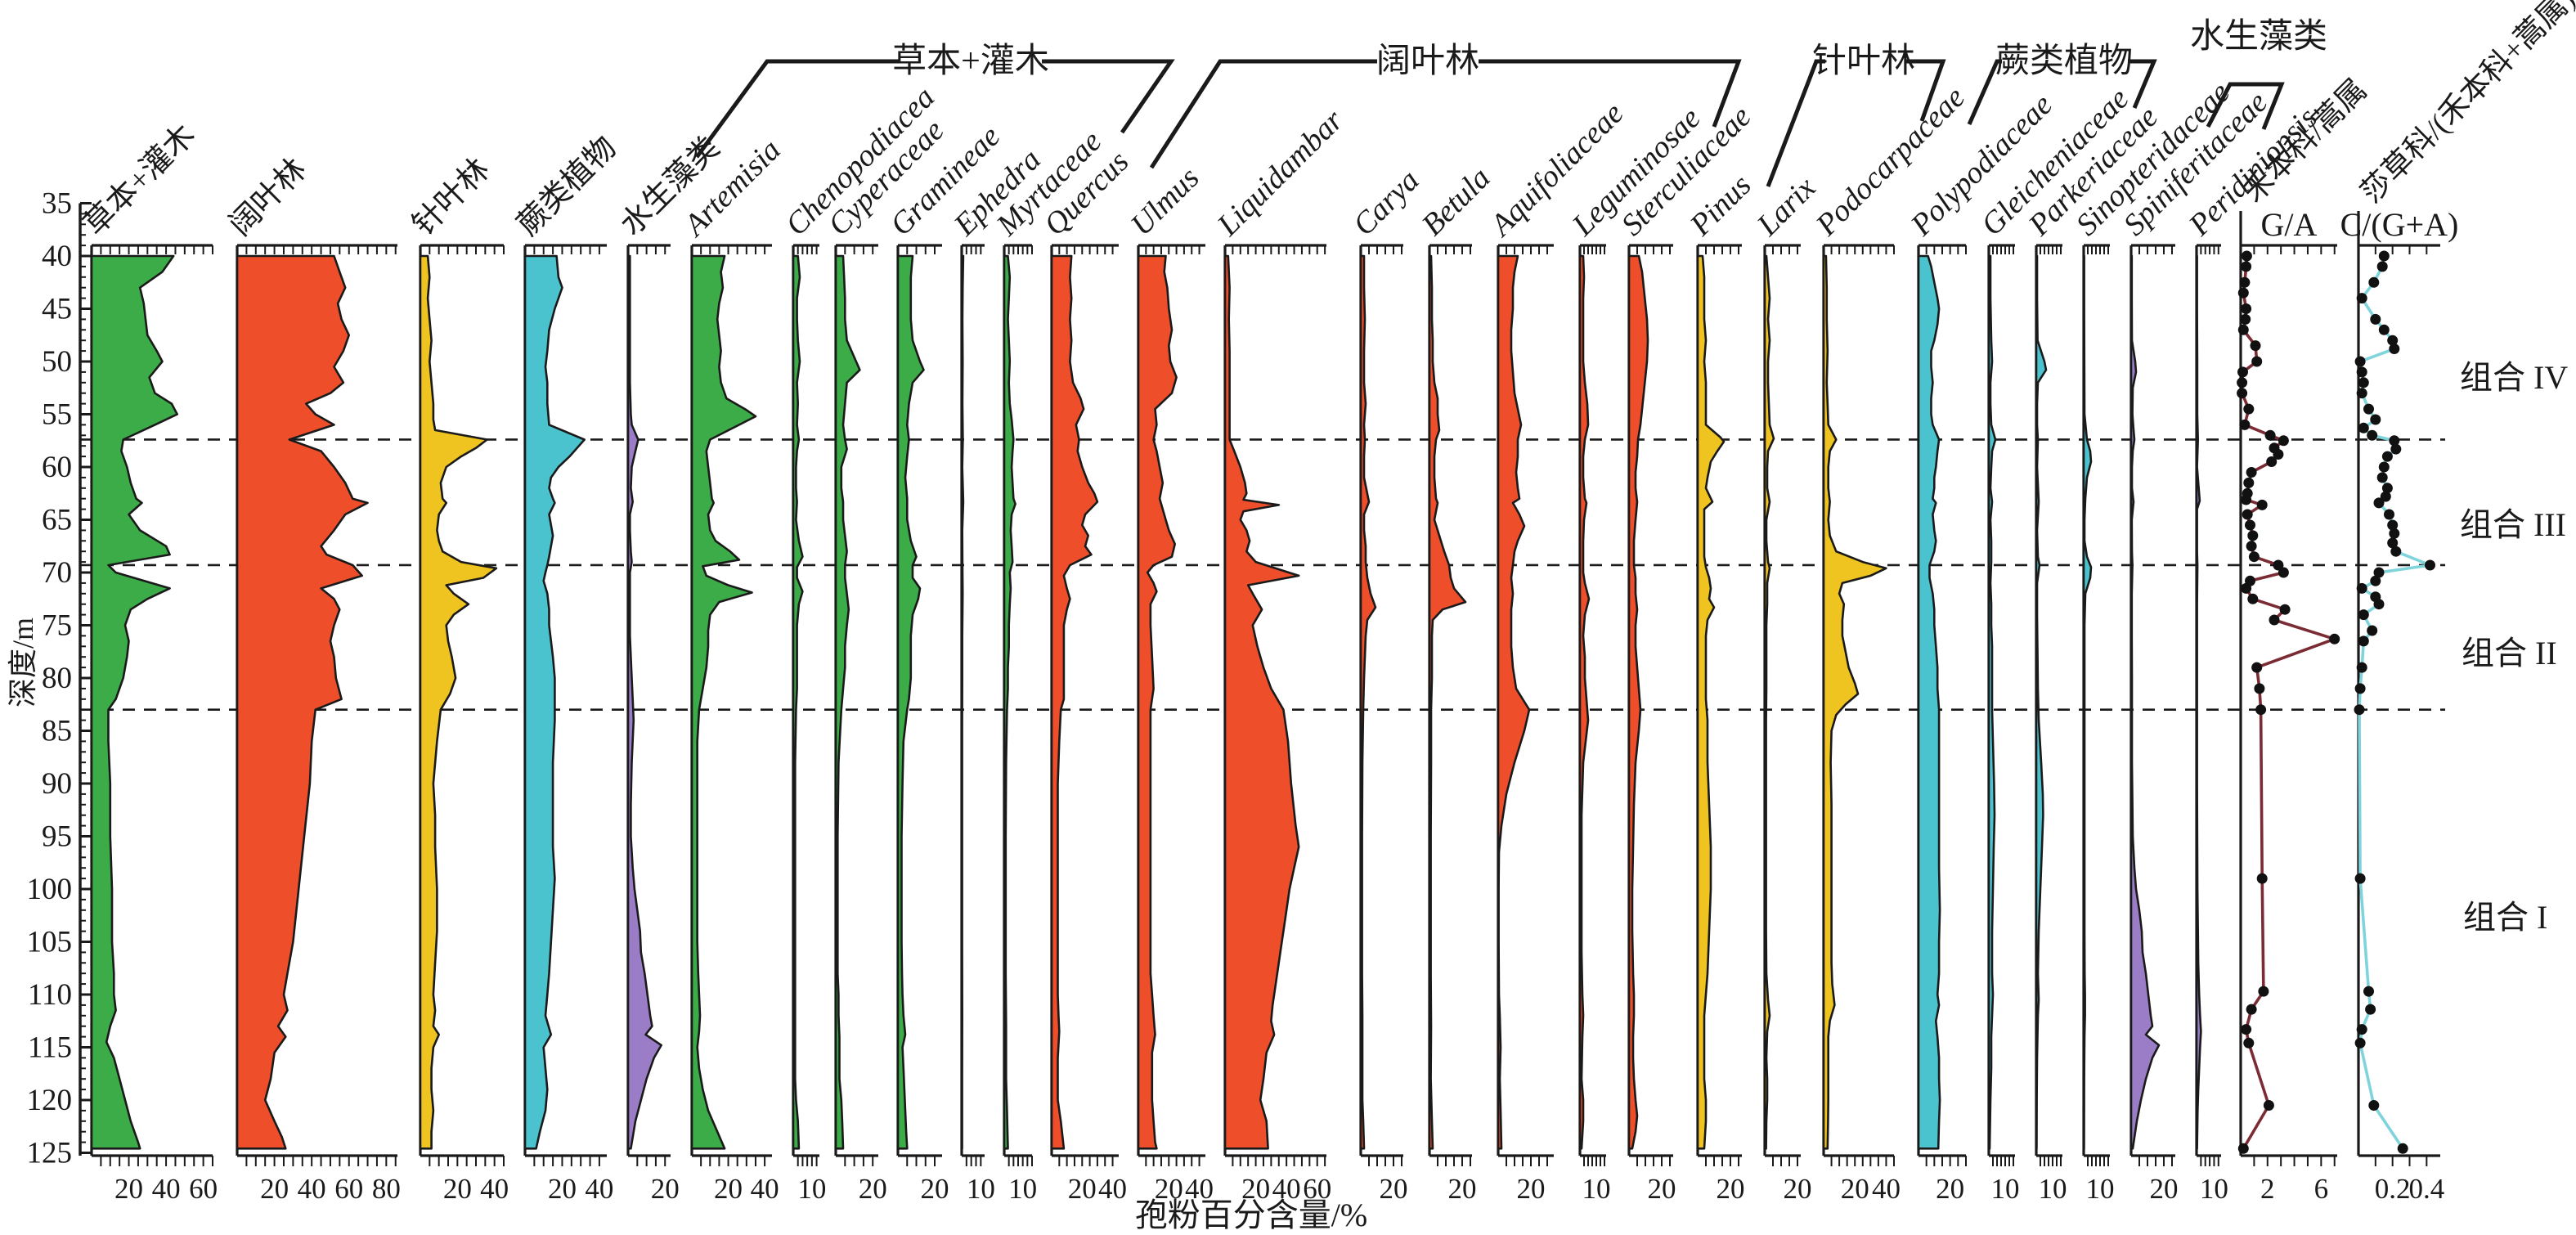  Describe the element at coordinates (2267, 1189) in the screenshot. I see `column-scale-tick-label: 2` at that location.